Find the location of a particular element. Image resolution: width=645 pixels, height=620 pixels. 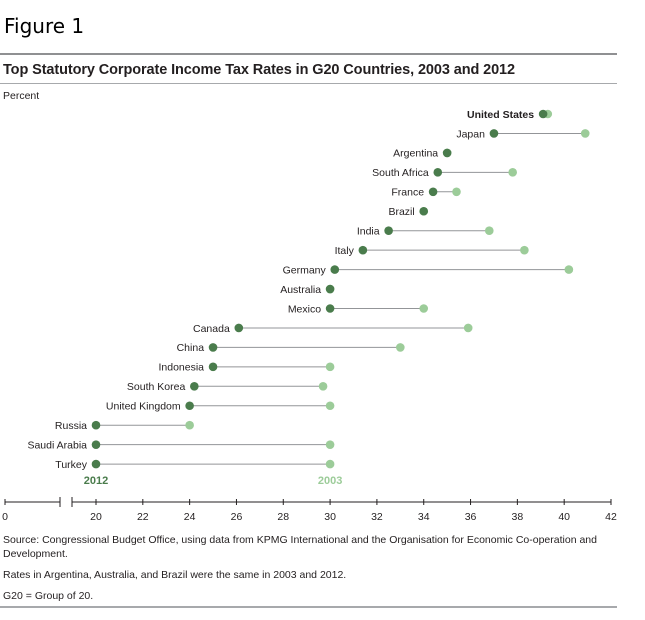

point-2012-australia is located at coordinates (330, 289).